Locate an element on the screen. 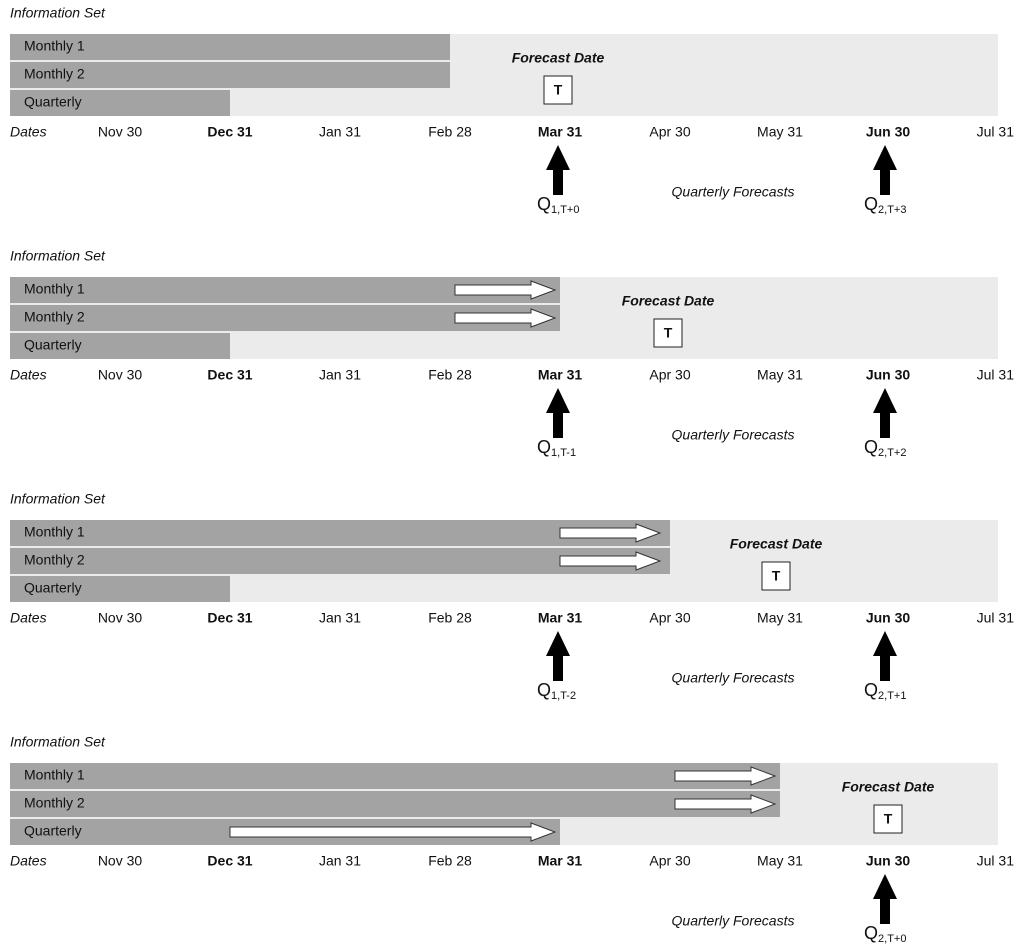 The image size is (1016, 948). q-sub: 2,T+0 is located at coordinates (892, 939).